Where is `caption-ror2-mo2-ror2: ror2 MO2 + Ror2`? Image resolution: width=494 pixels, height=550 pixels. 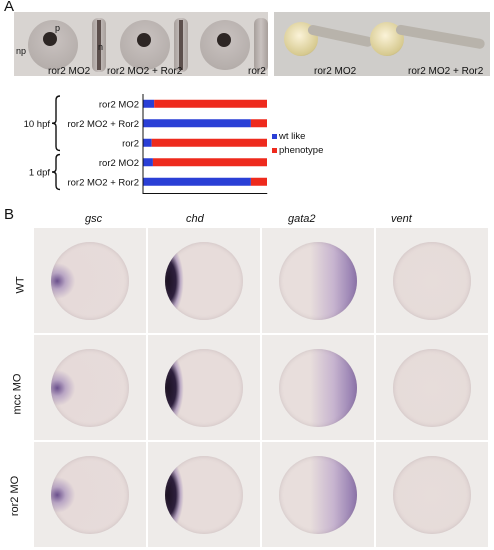
caption-ror2-mo2-ror2: ror2 MO2 + Ror2 is located at coordinates (145, 71).